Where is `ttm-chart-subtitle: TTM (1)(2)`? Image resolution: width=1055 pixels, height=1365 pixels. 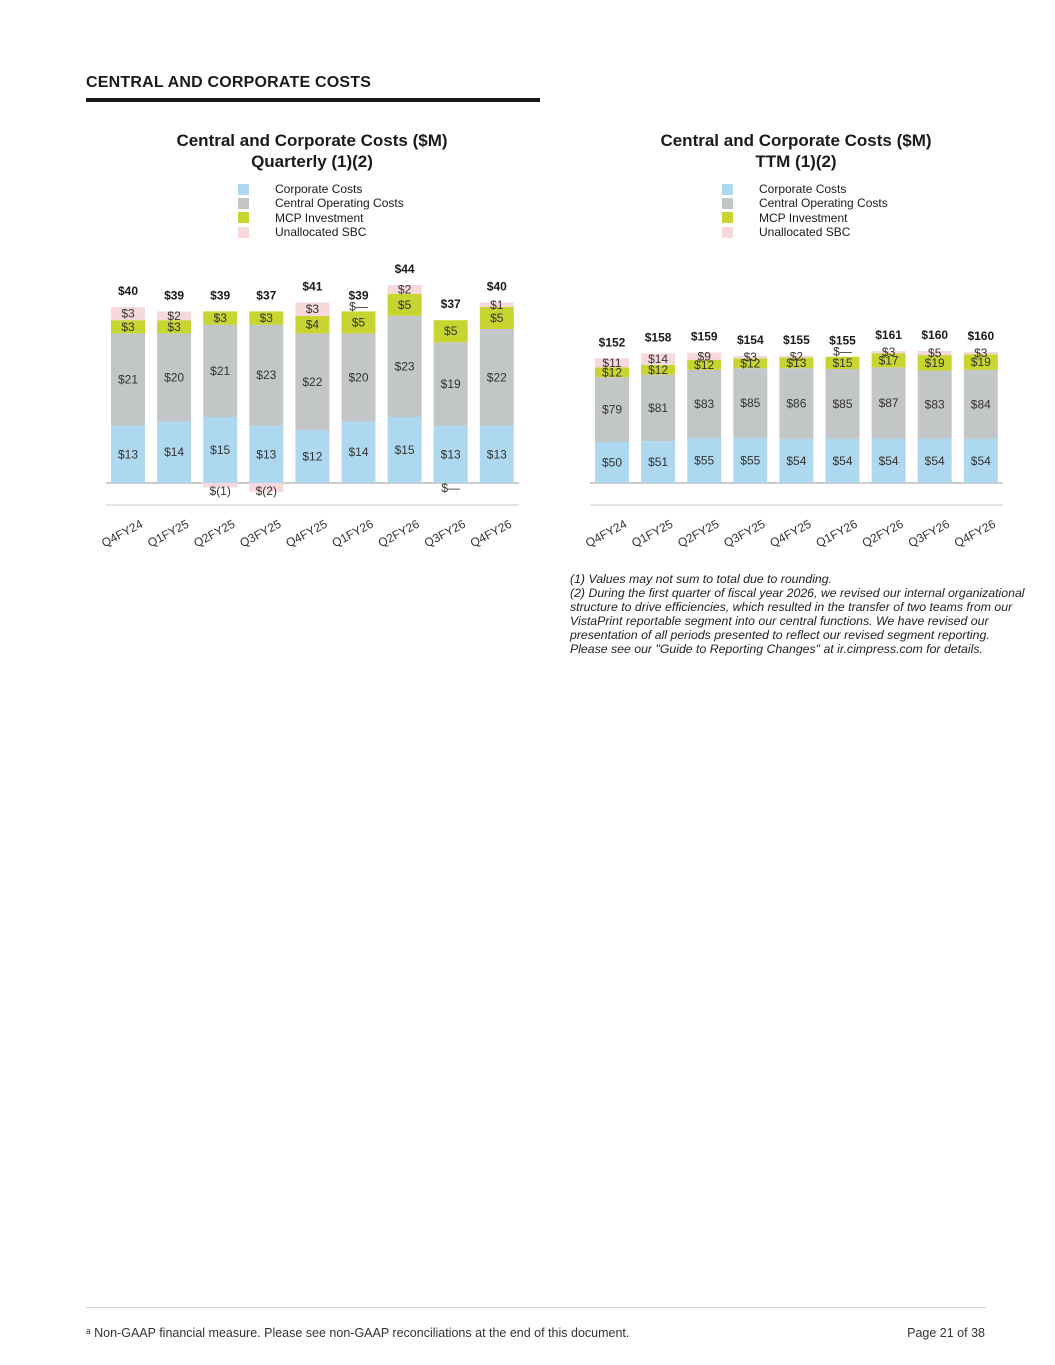 ttm-chart-subtitle: TTM (1)(2) is located at coordinates (796, 161).